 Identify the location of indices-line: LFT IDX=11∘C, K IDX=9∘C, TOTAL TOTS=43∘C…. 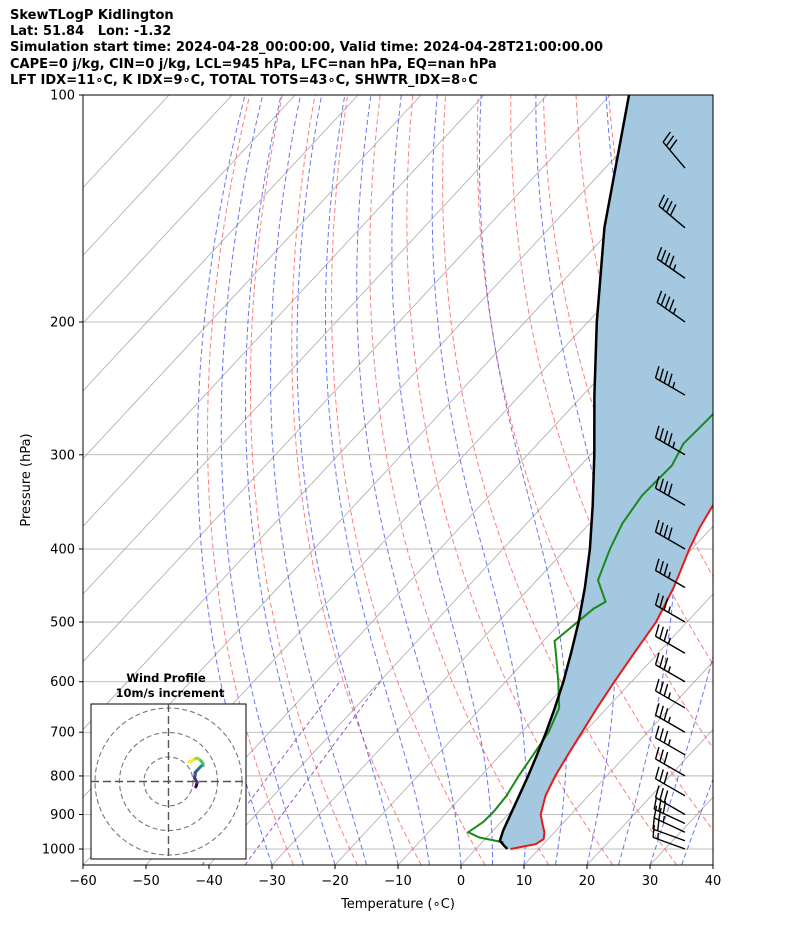
(244, 80).